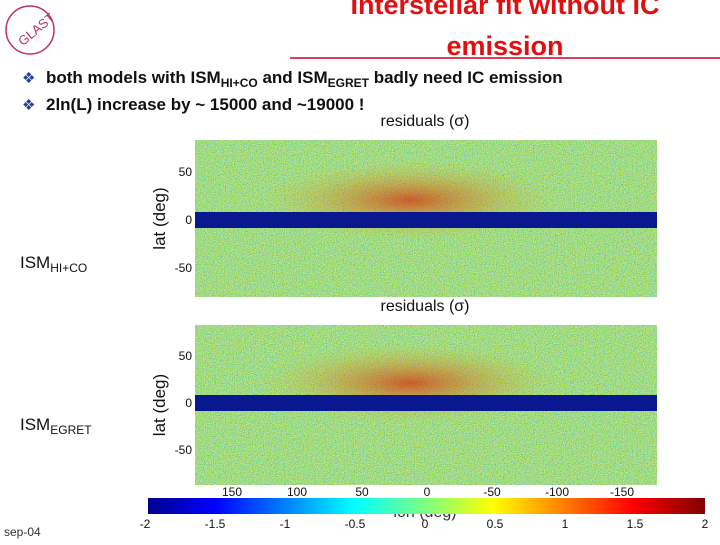  What do you see at coordinates (239, 83) in the screenshot?
I see `bullet-part: HI+CO` at bounding box center [239, 83].